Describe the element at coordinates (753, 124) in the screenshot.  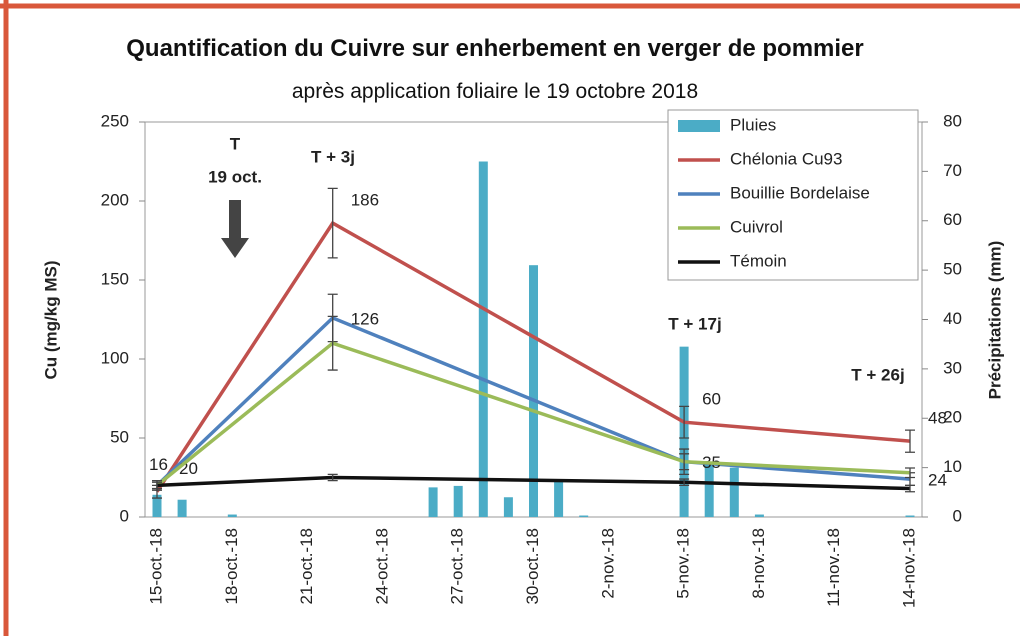
I see `legend-label: Pluies` at that location.